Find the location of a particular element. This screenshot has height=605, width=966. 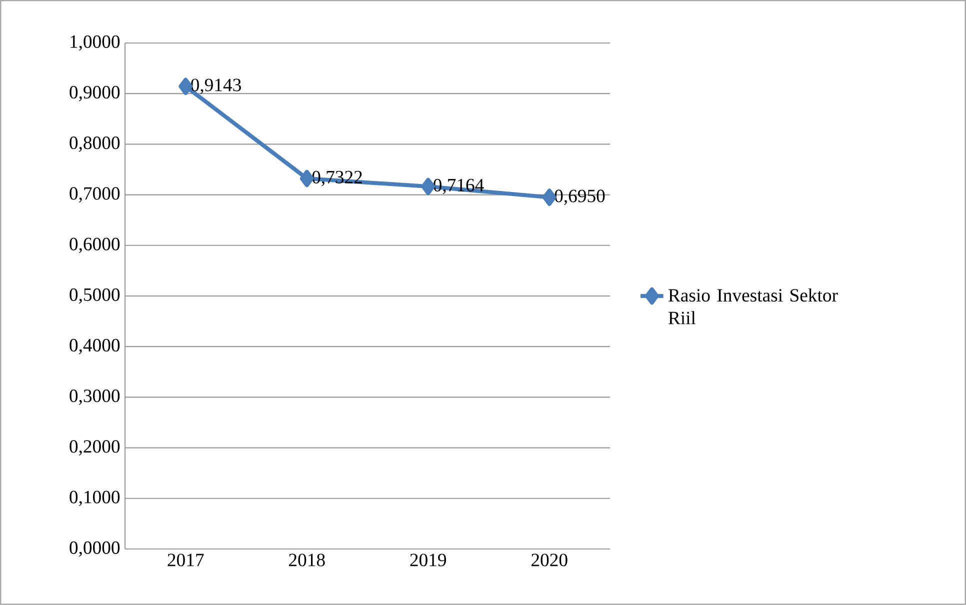

y-tick-label: 0,8000 is located at coordinates (95, 144).